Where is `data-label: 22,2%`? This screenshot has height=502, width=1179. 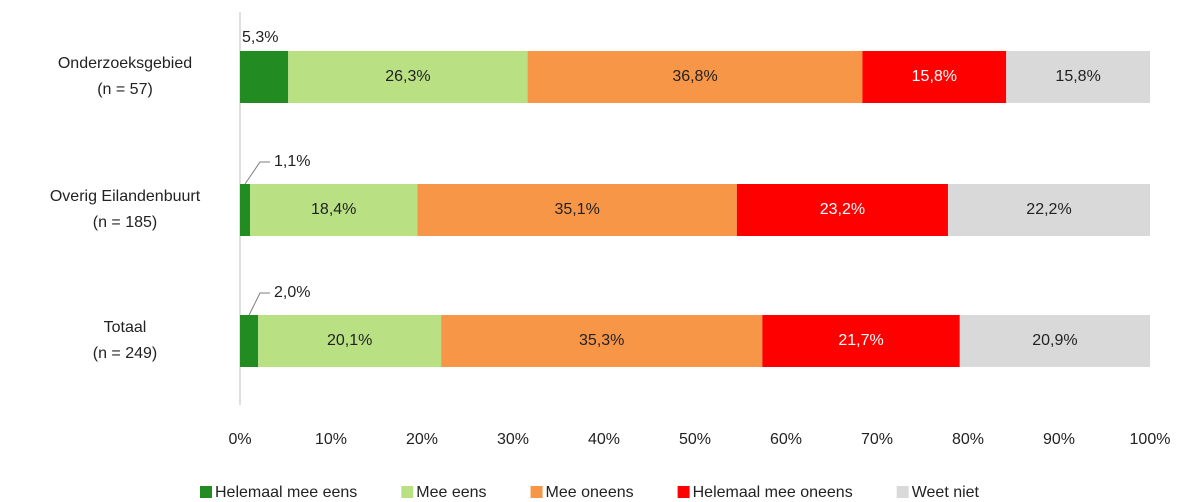 data-label: 22,2% is located at coordinates (1048, 209).